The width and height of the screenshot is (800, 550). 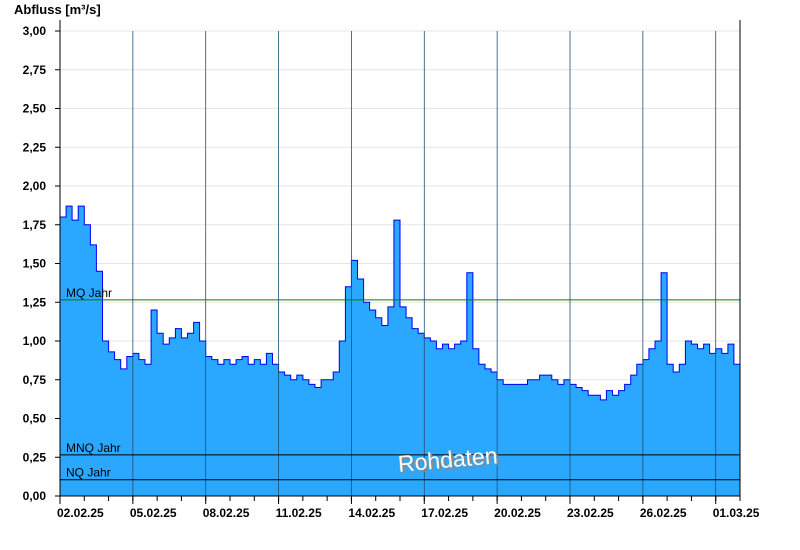 I want to click on x-tick-label: 14.02.25, so click(x=371, y=513).